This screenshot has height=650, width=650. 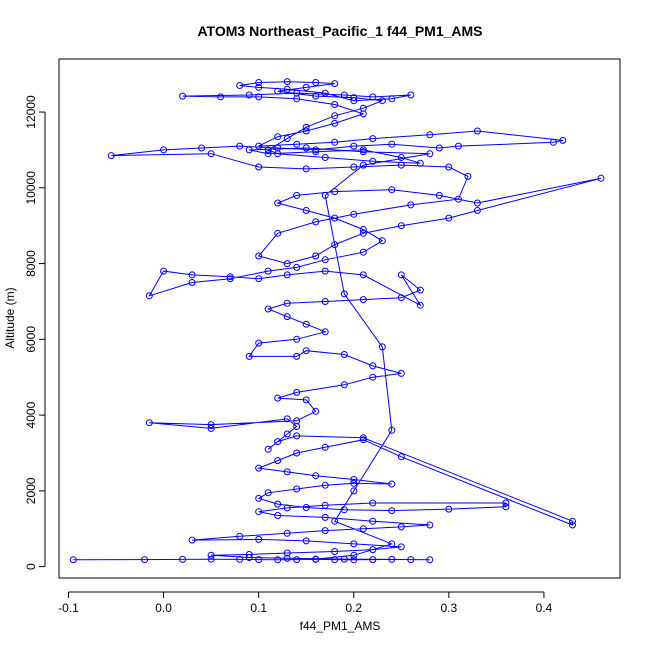 What do you see at coordinates (31, 339) in the screenshot?
I see `y-tick-label: 6000` at bounding box center [31, 339].